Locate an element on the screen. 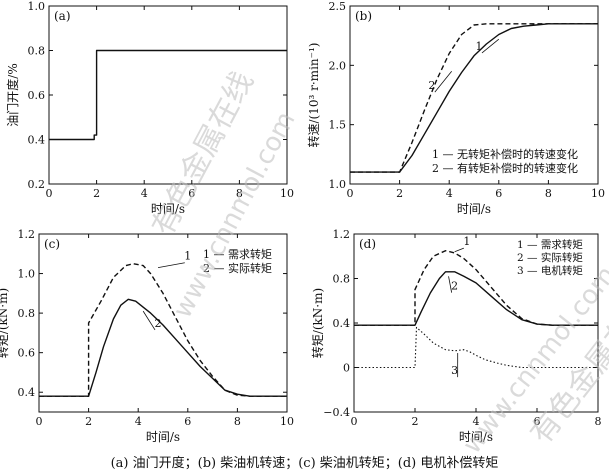 Image resolution: width=609 pixels, height=476 pixels. legend-entry: 2 — 有转矩补偿时的转速变化 is located at coordinates (505, 168).